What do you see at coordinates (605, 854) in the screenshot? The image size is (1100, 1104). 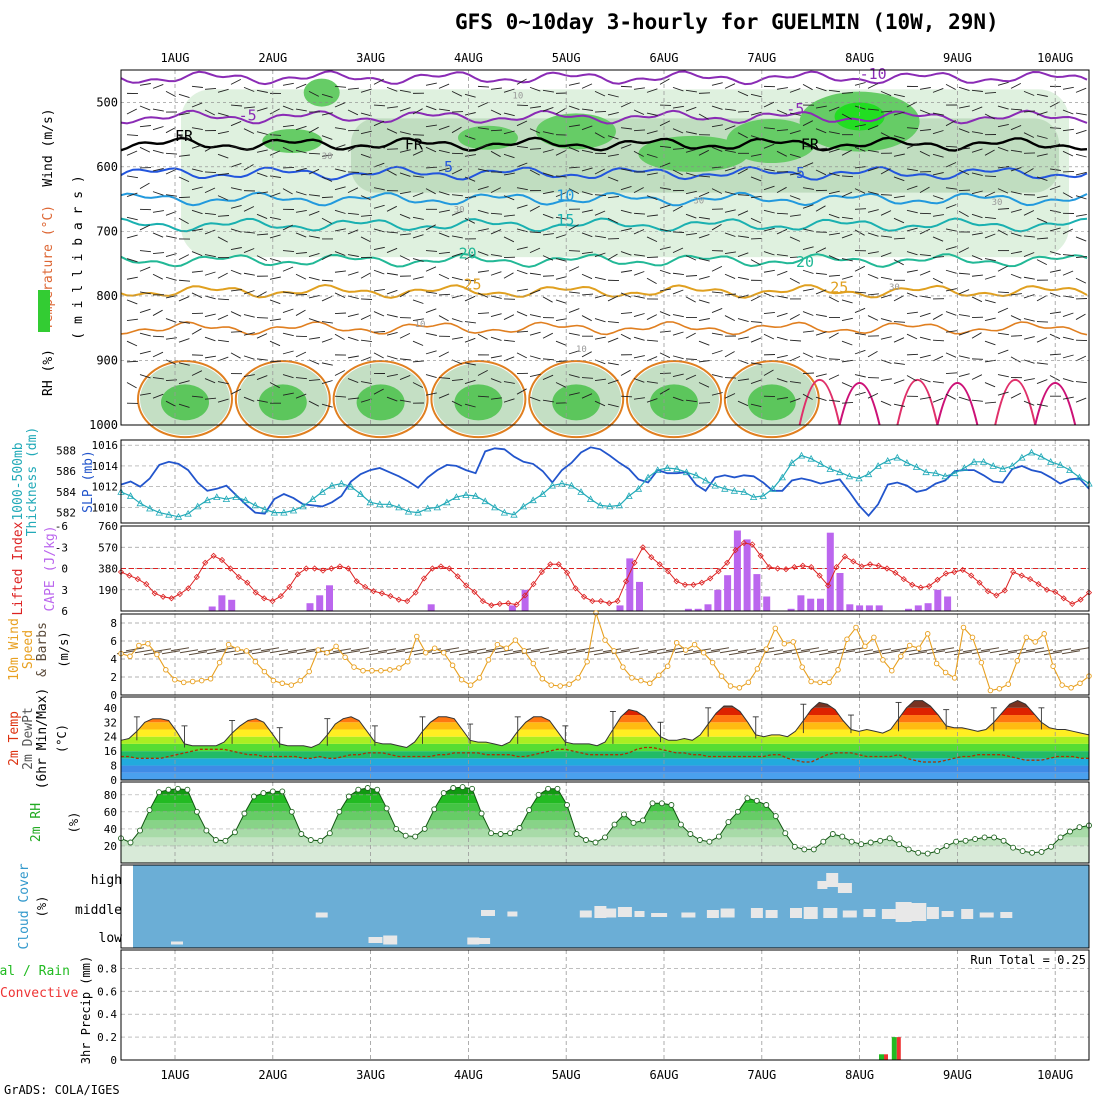 I see `rh-band` at bounding box center [605, 854].